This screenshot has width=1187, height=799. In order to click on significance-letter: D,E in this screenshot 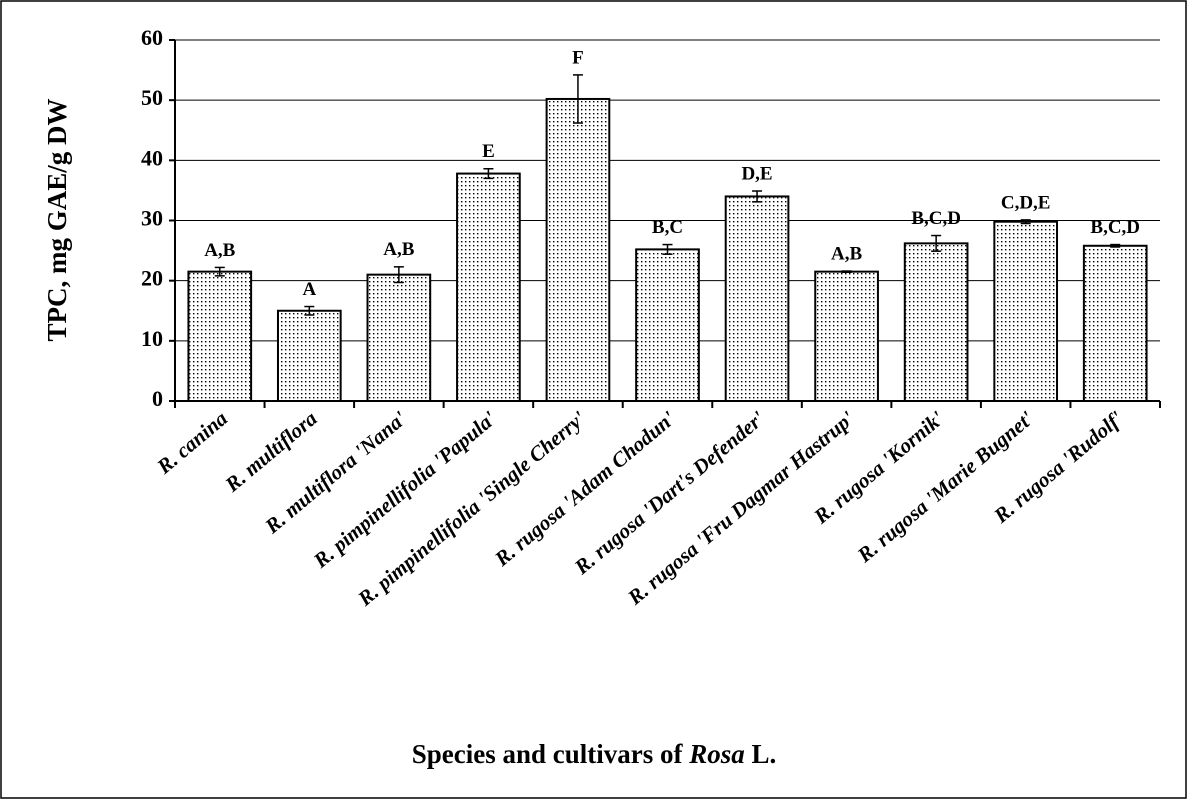, I will do `click(756, 173)`.